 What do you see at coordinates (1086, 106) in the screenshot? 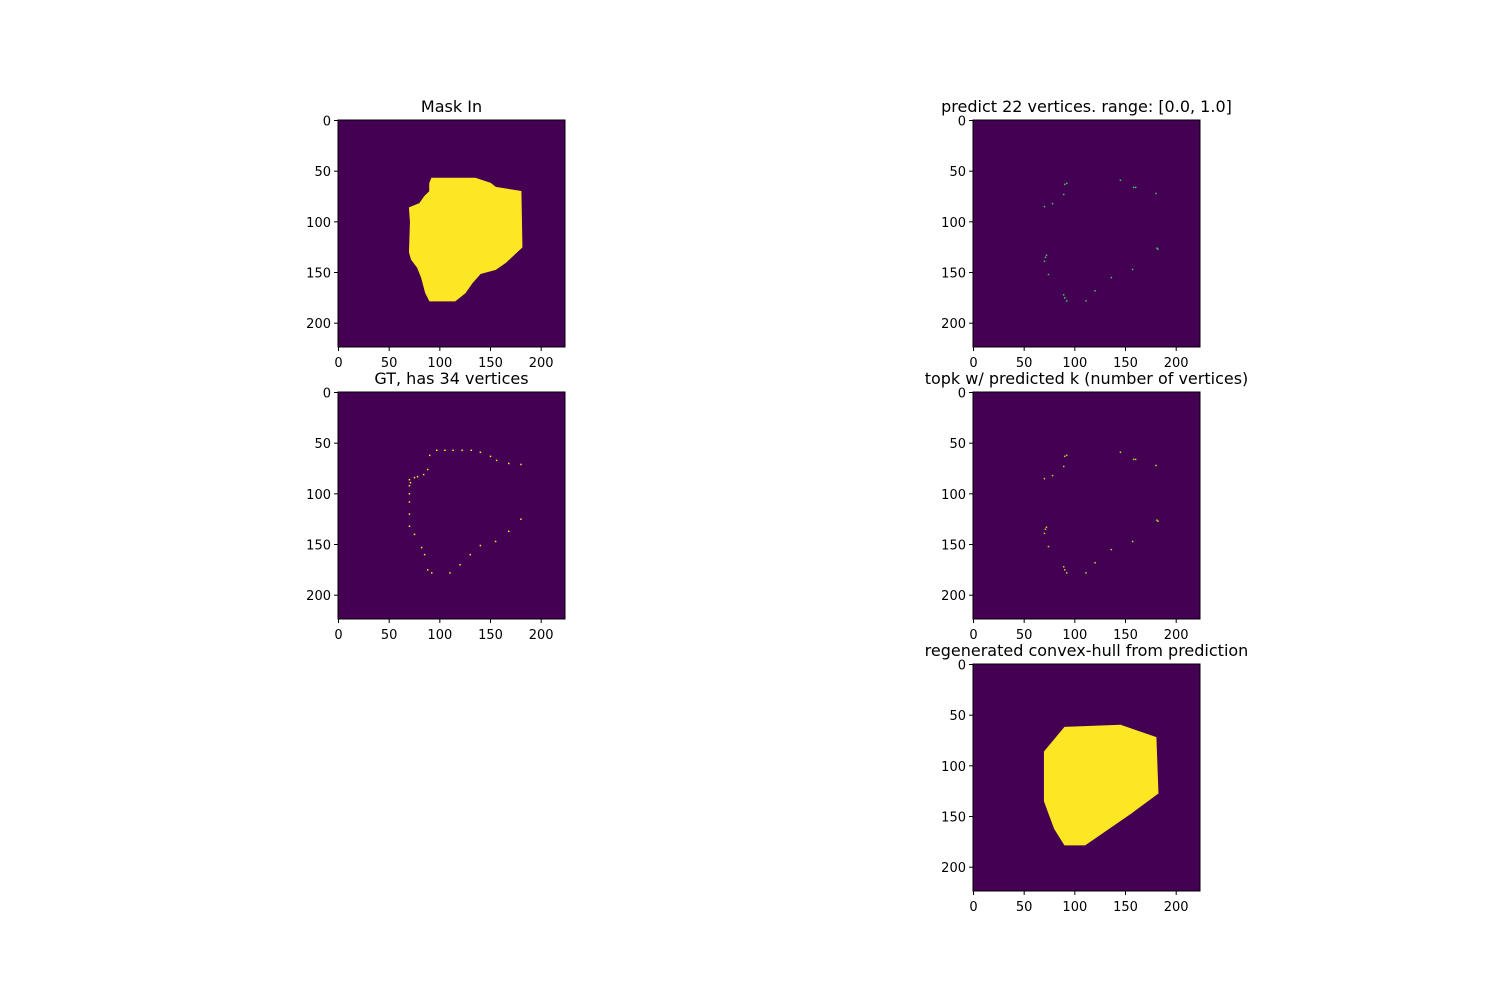
I see `subplot-title: predict 22 vertices. range: [0.0, 1.0]` at bounding box center [1086, 106].